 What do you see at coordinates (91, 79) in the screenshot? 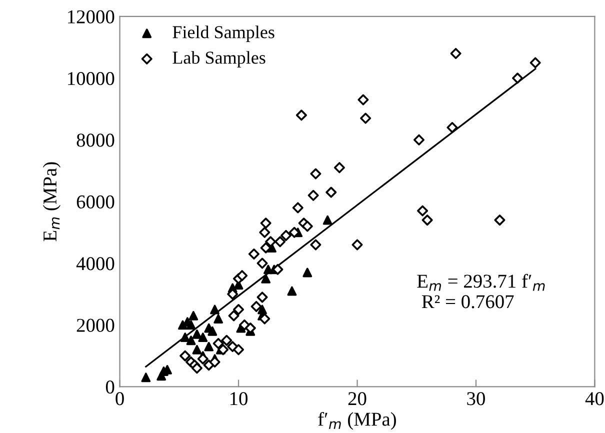
I see `y-tick-label: 10000` at bounding box center [91, 79].